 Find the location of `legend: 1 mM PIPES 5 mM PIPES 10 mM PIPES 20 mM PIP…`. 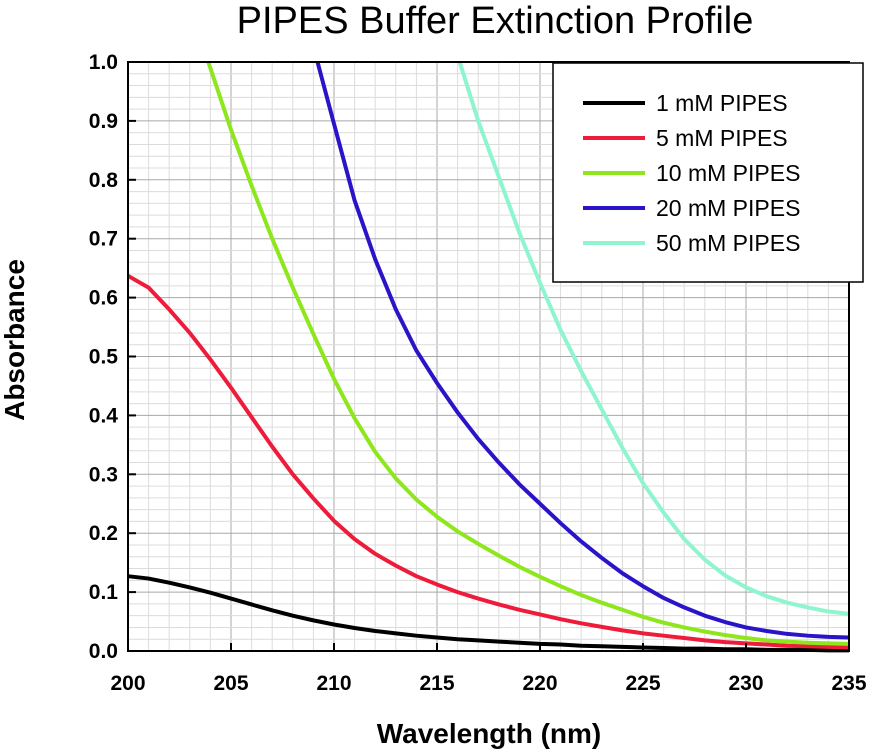

legend: 1 mM PIPES 5 mM PIPES 10 mM PIPES 20 mM PIP… is located at coordinates (708, 172).